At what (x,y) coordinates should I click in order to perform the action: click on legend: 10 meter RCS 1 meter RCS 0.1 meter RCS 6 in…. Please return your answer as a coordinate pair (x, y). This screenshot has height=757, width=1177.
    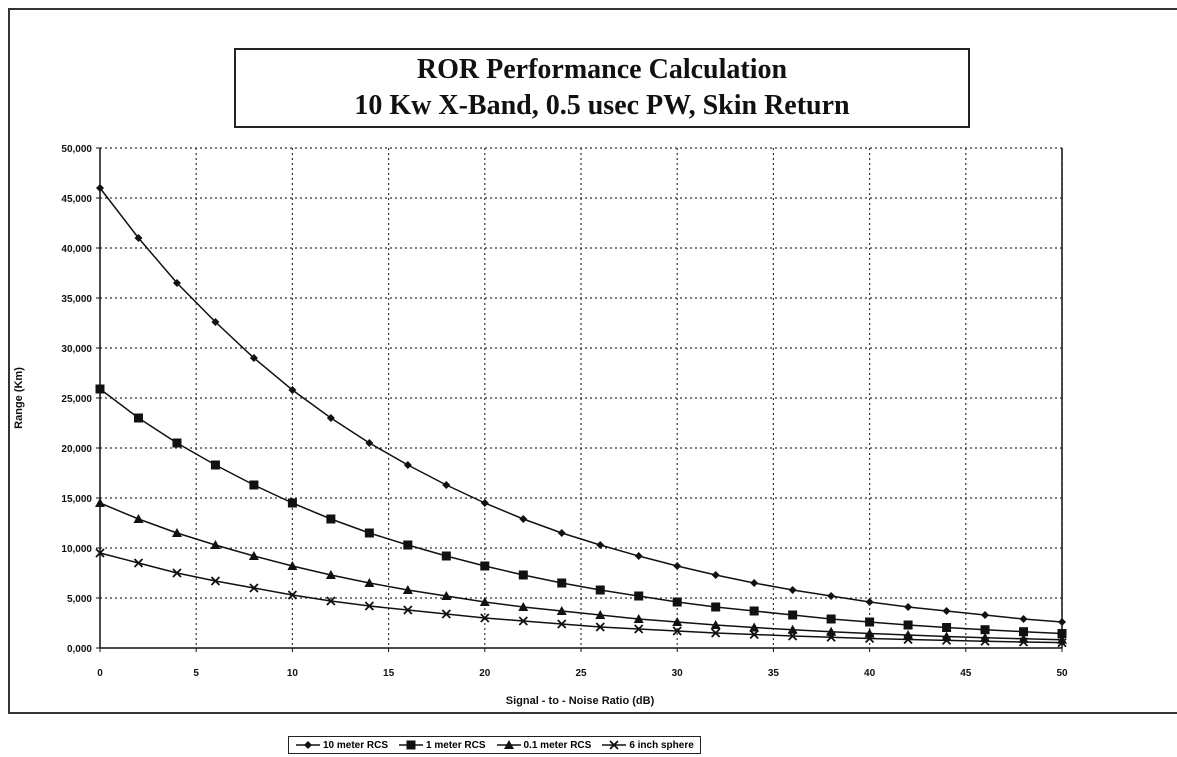
    Looking at the image, I should click on (494, 745).